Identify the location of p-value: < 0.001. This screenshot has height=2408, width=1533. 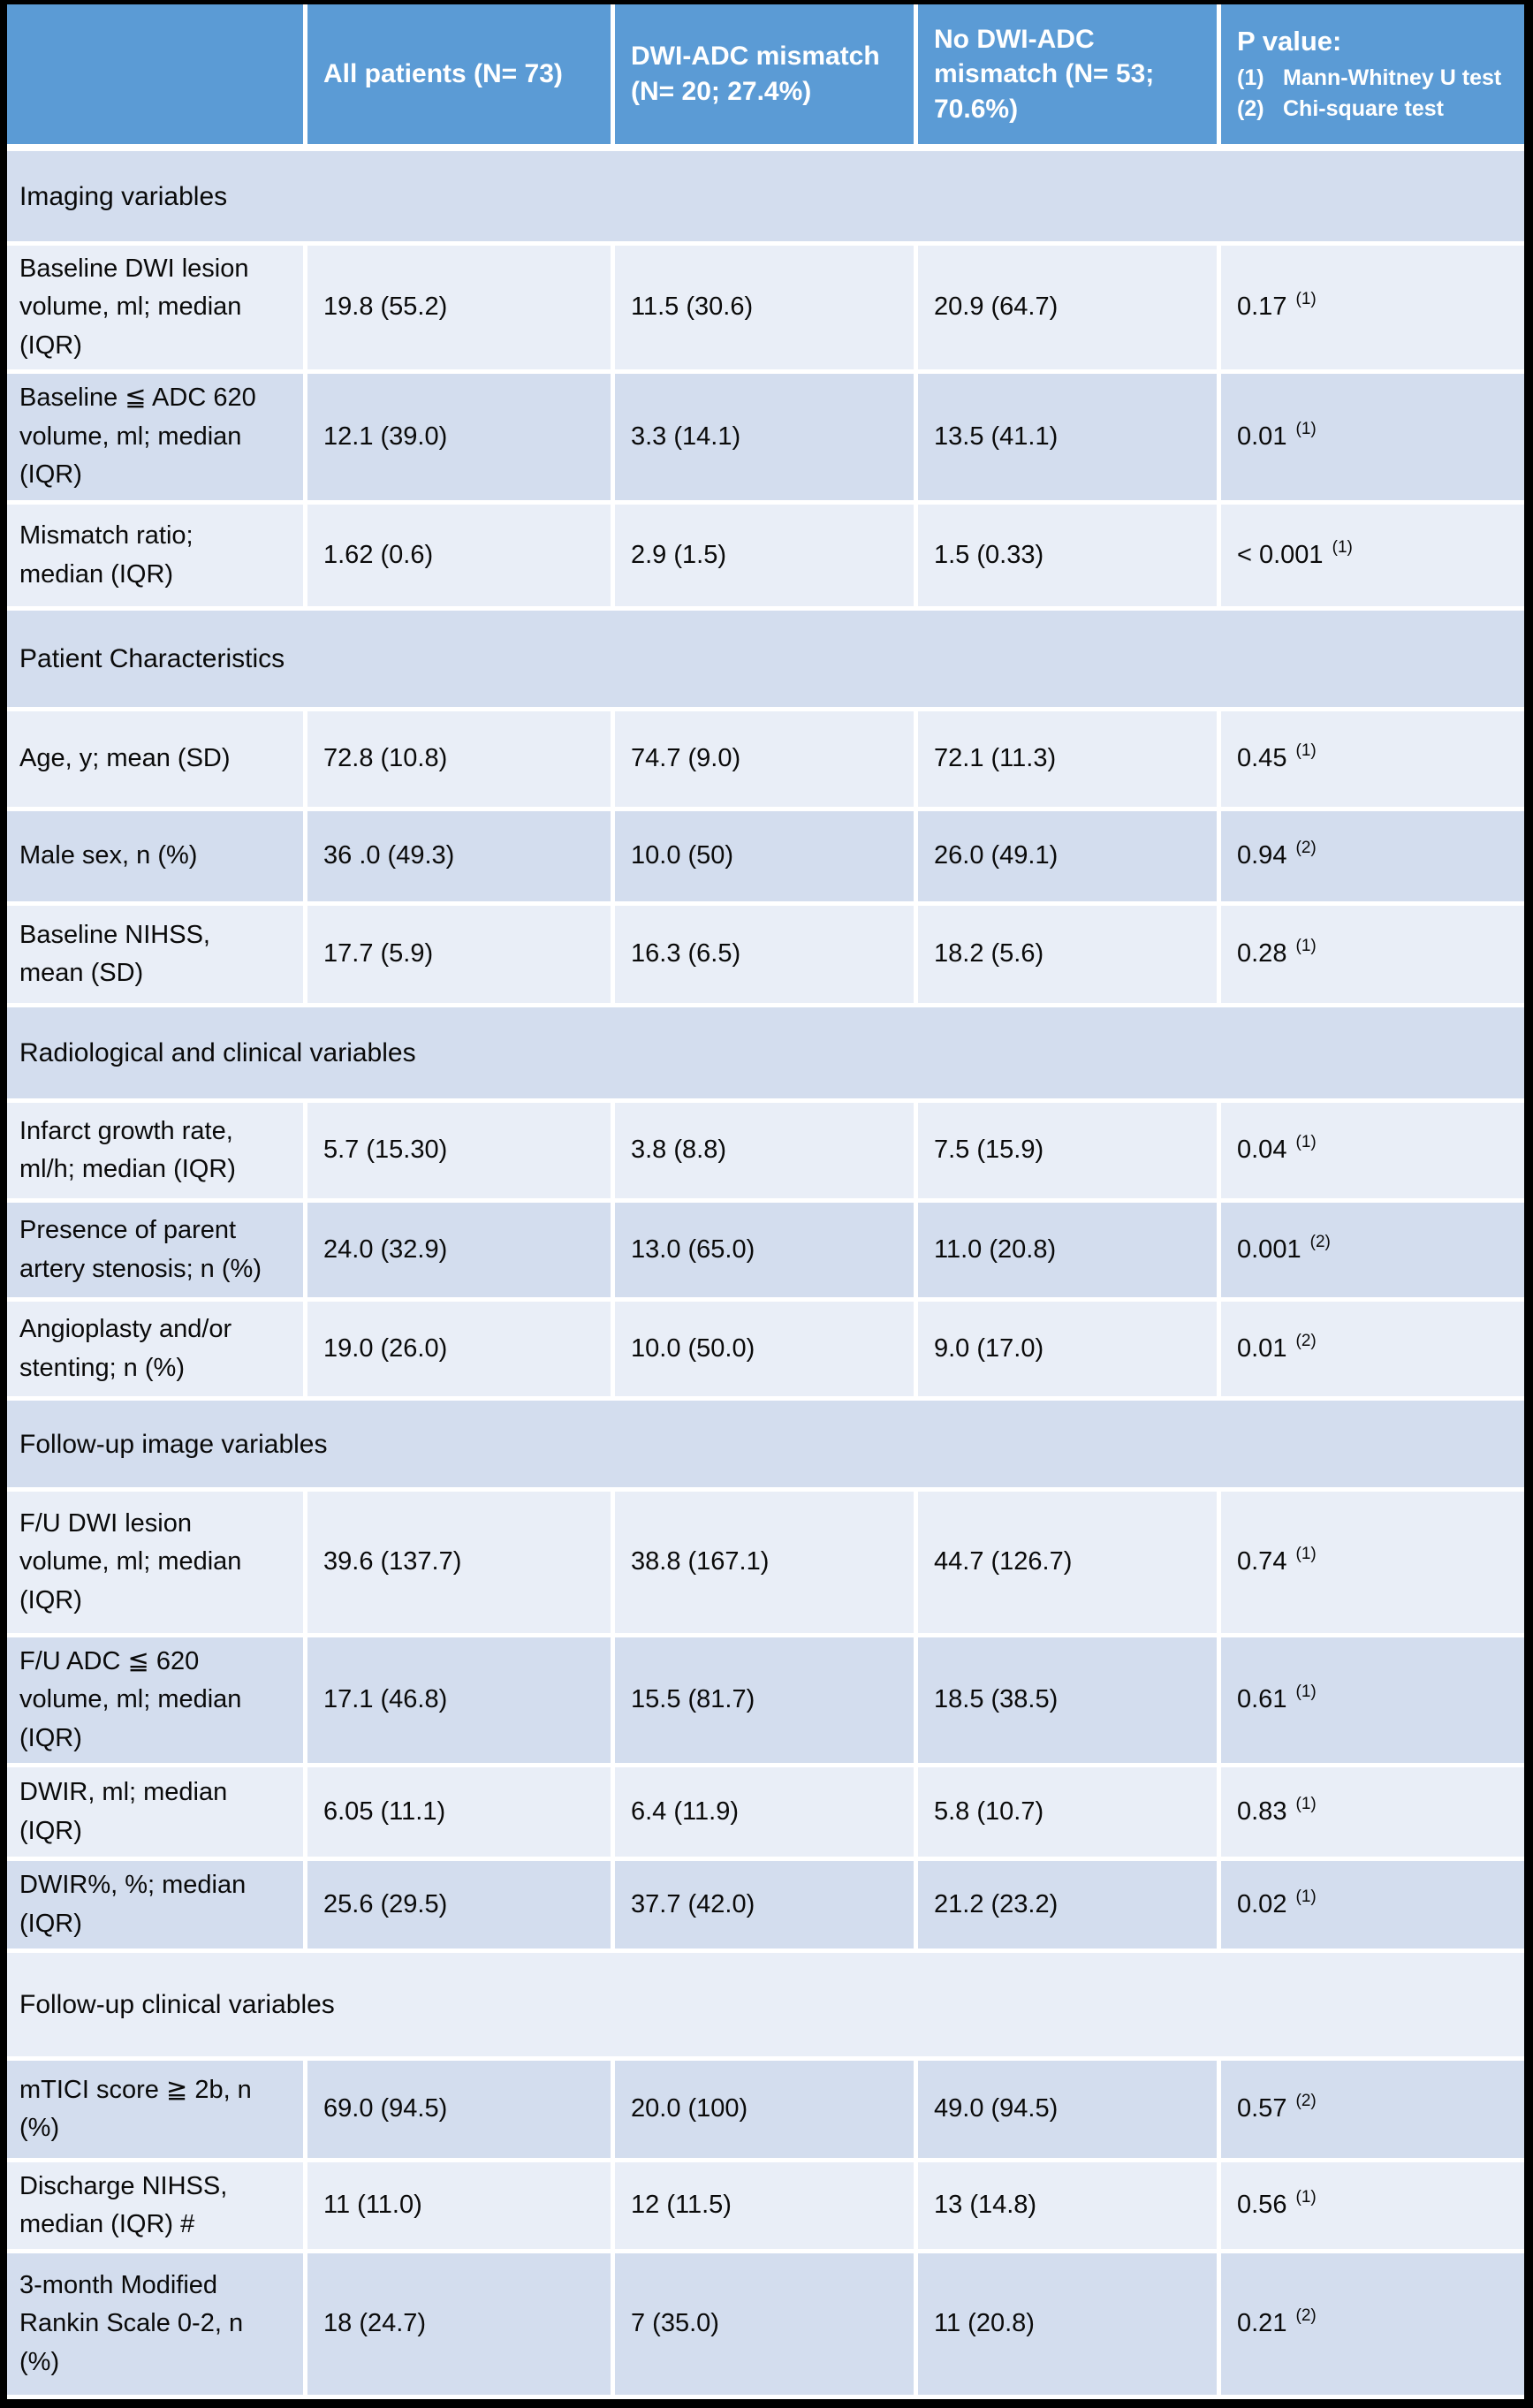
(1280, 555).